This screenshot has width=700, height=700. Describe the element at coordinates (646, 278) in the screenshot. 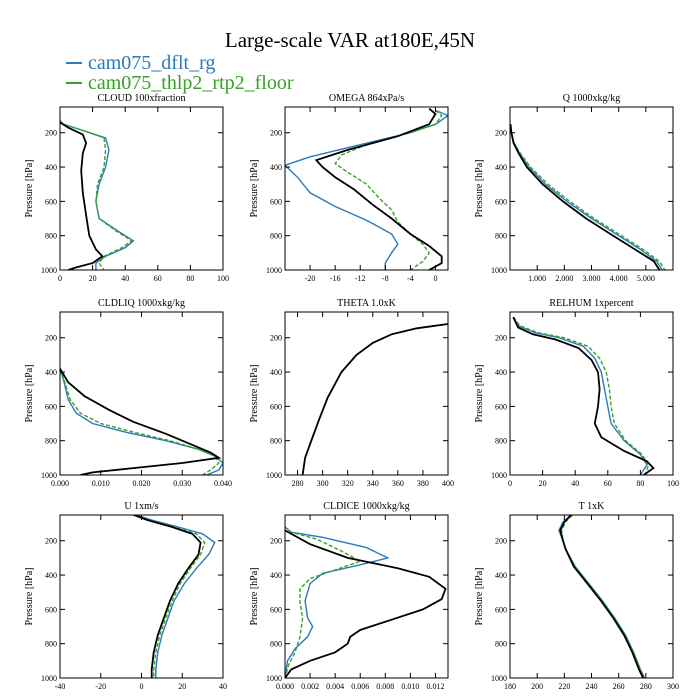

I see `x-tick-label: 5.000` at that location.